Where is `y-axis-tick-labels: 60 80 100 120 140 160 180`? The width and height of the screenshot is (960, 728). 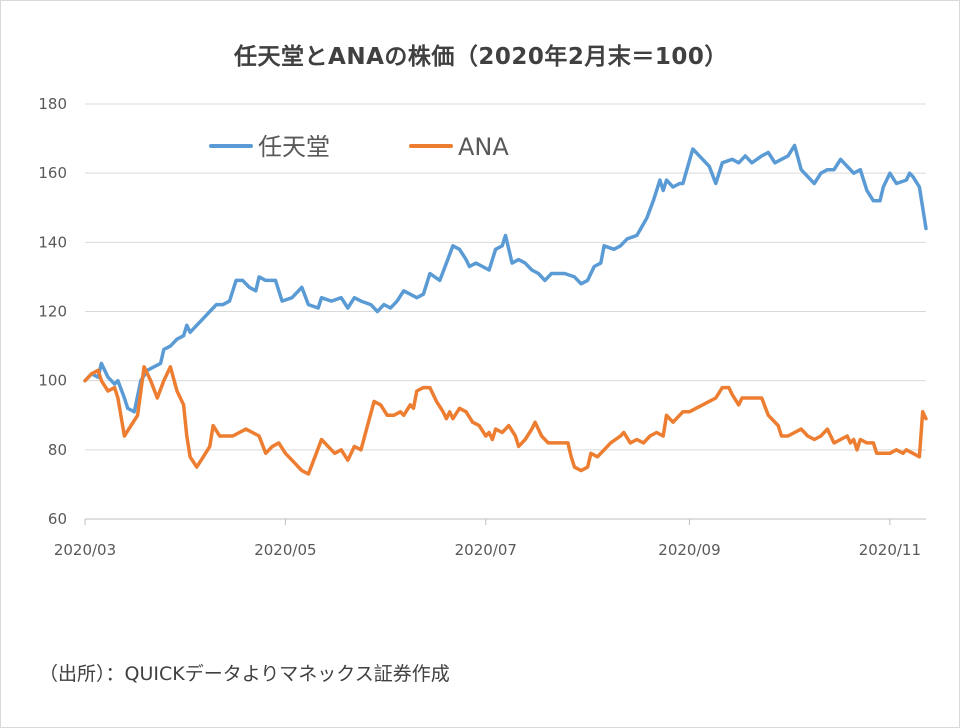 y-axis-tick-labels: 60 80 100 120 140 160 180 is located at coordinates (52, 311).